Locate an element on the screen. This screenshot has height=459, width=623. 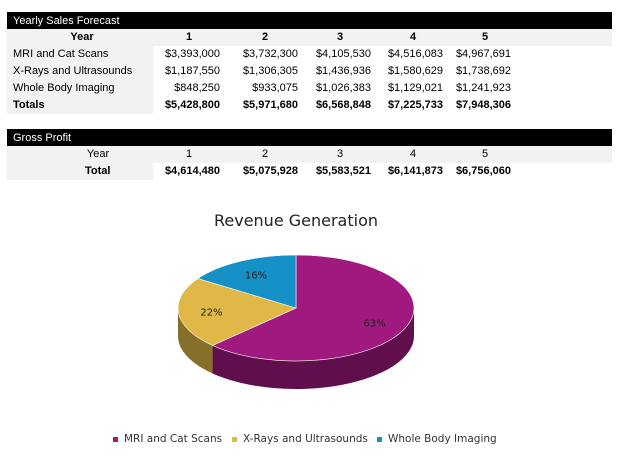
legend-label: MRI and Cat Scans is located at coordinates (173, 439).